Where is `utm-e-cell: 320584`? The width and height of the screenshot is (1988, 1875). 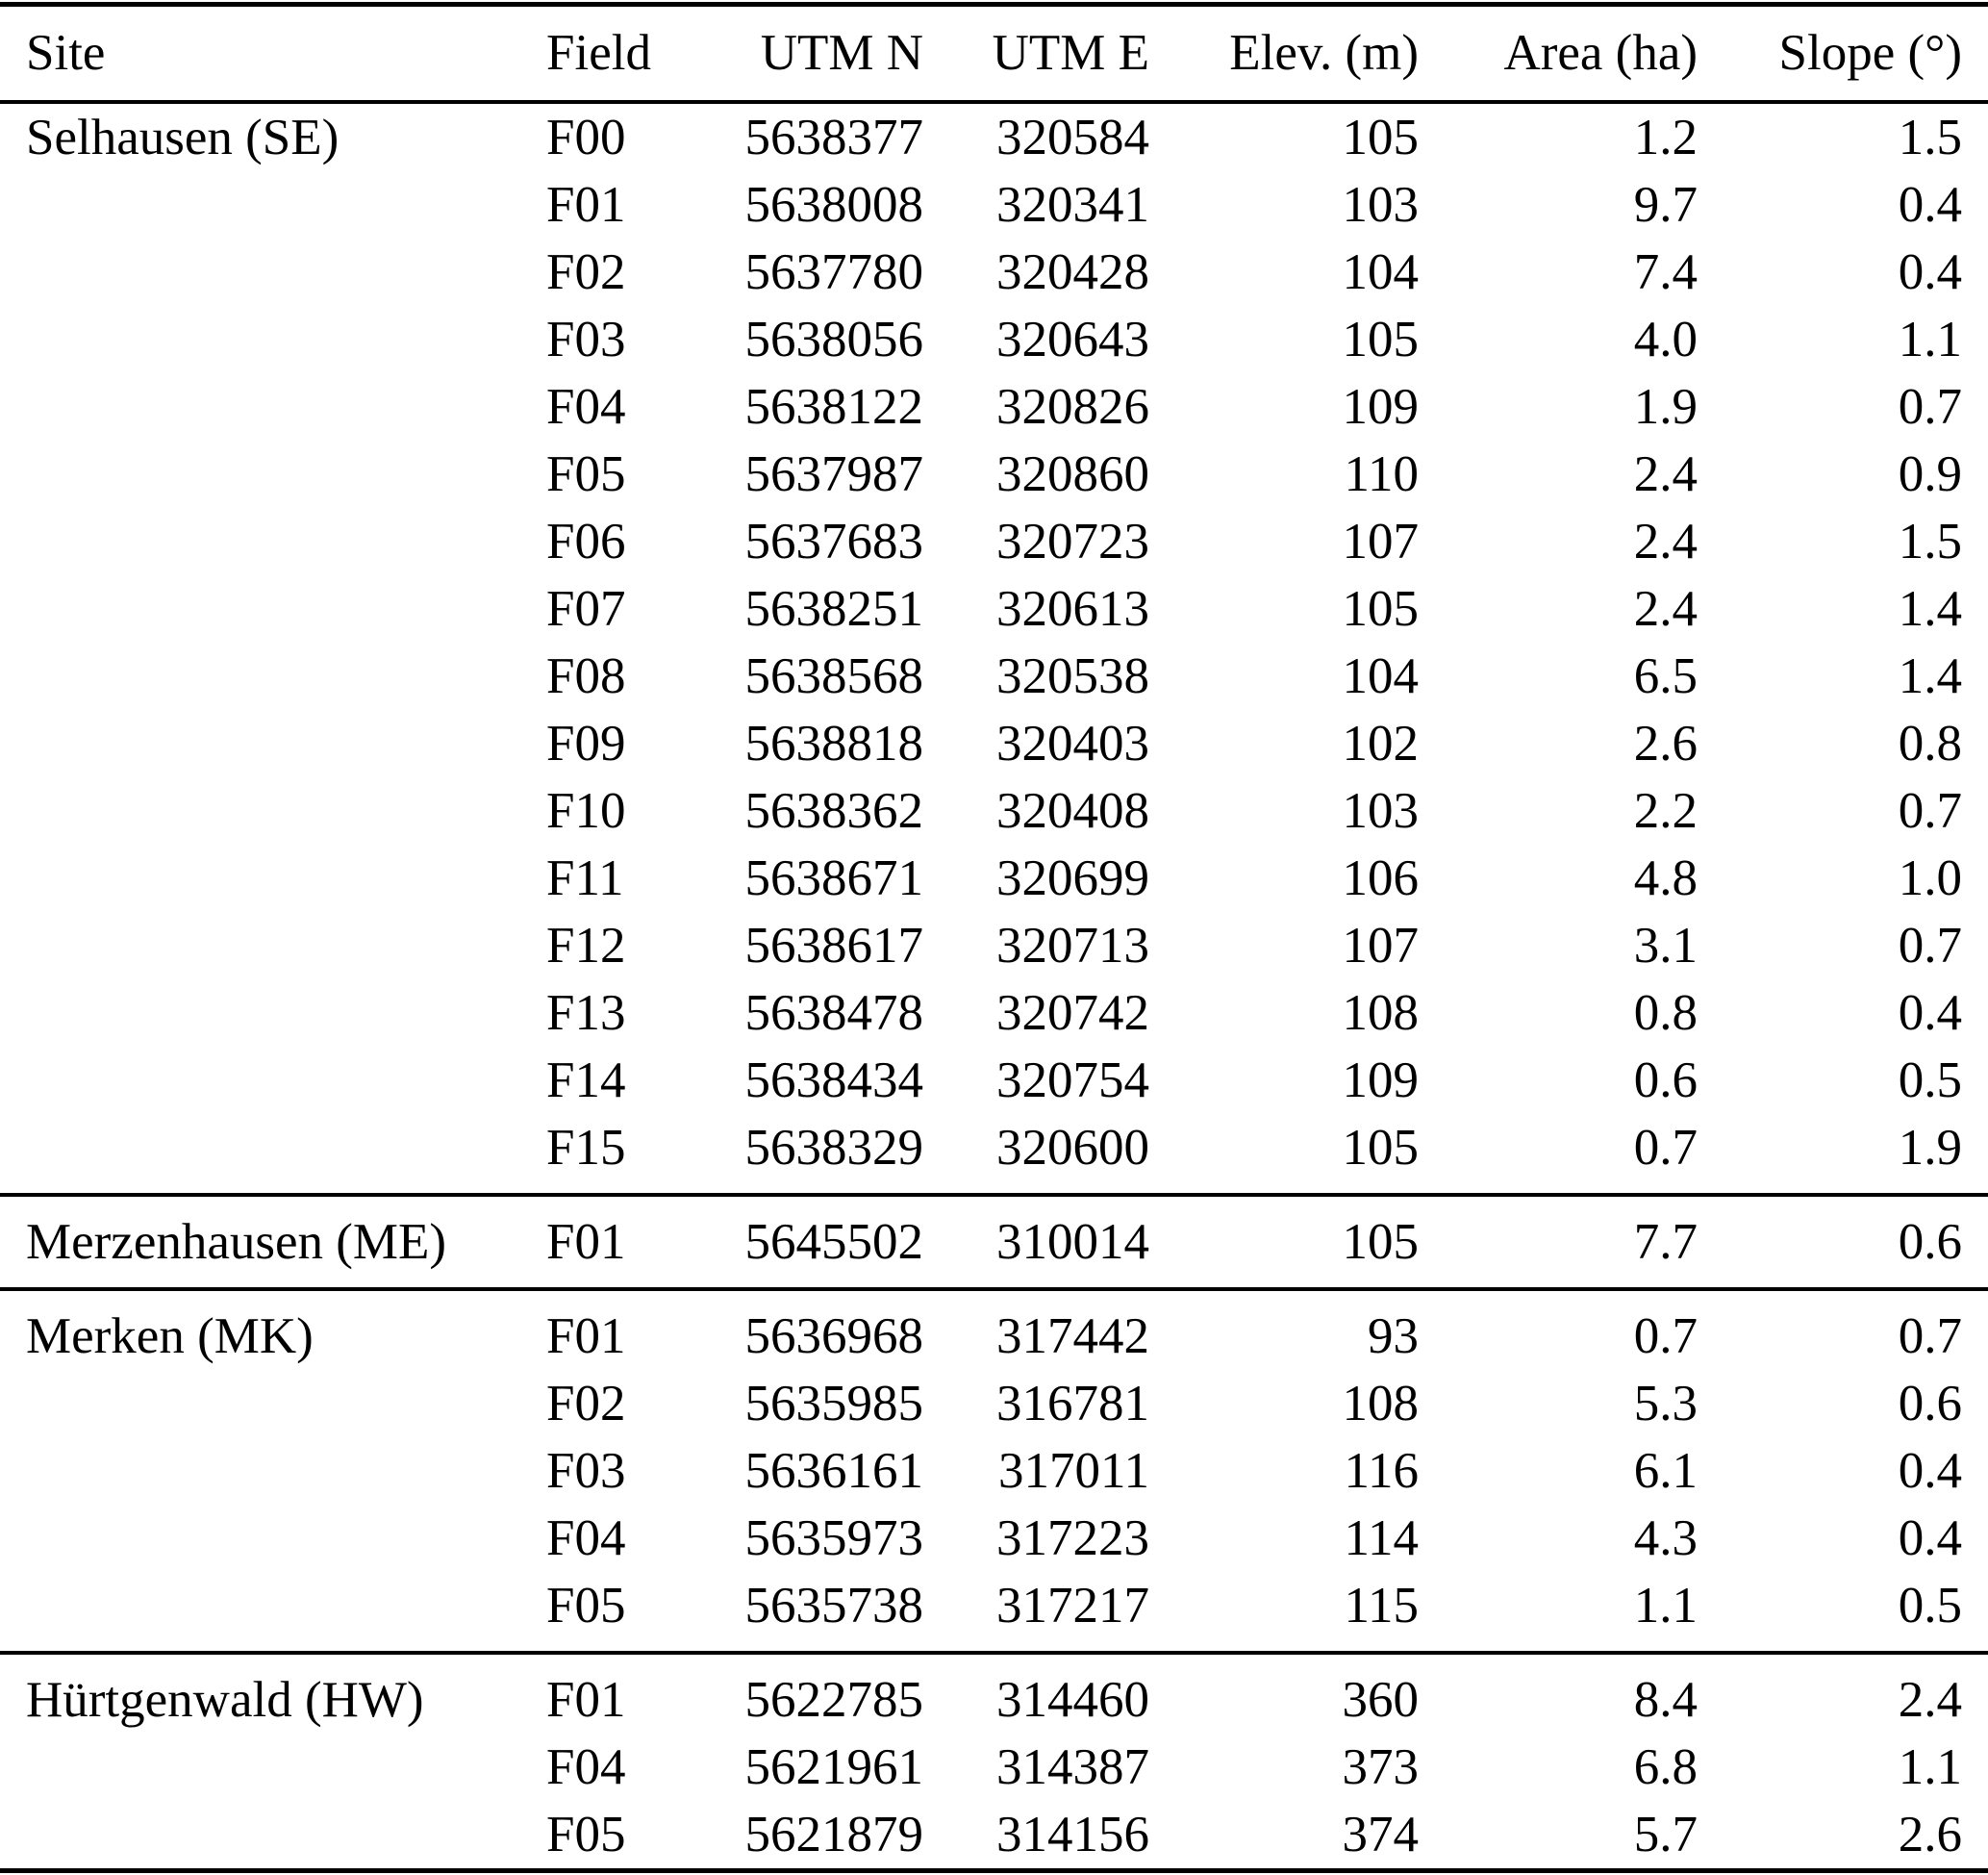
utm-e-cell: 320584 is located at coordinates (1072, 137).